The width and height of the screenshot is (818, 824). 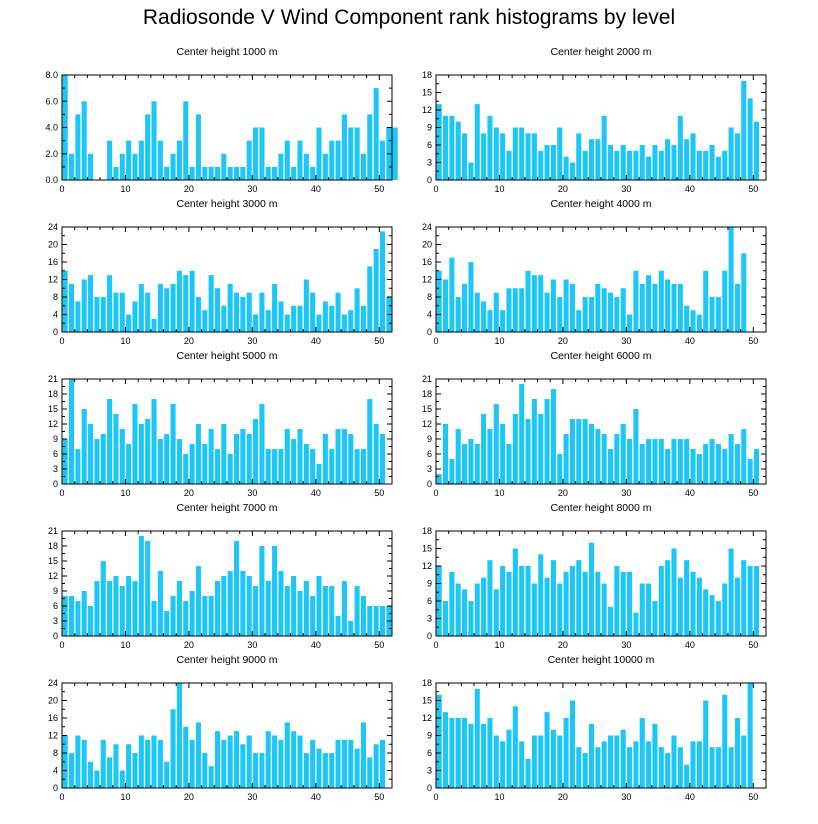 What do you see at coordinates (53, 424) in the screenshot?
I see `y-tick-label: 12` at bounding box center [53, 424].